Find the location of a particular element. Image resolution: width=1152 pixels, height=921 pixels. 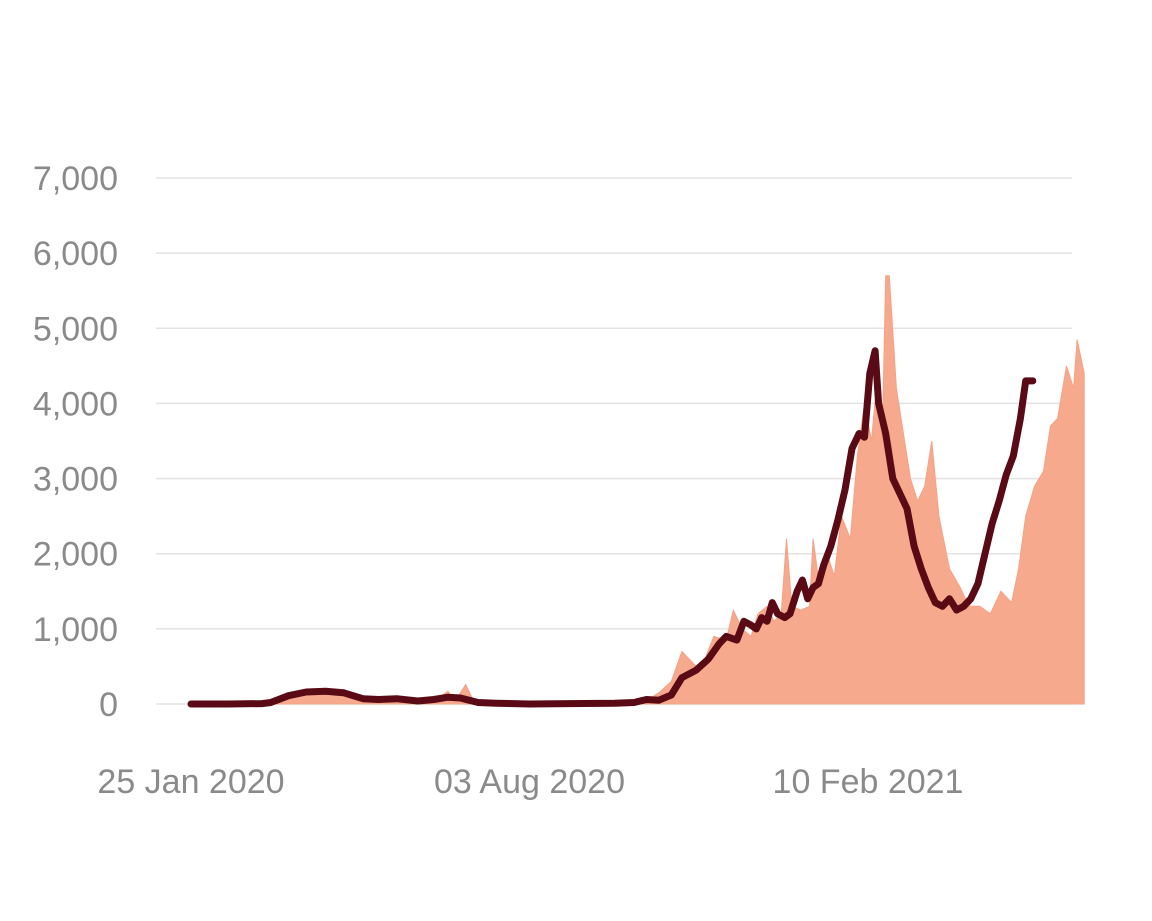

y-tick-label: 3,000 is located at coordinates (75, 480).